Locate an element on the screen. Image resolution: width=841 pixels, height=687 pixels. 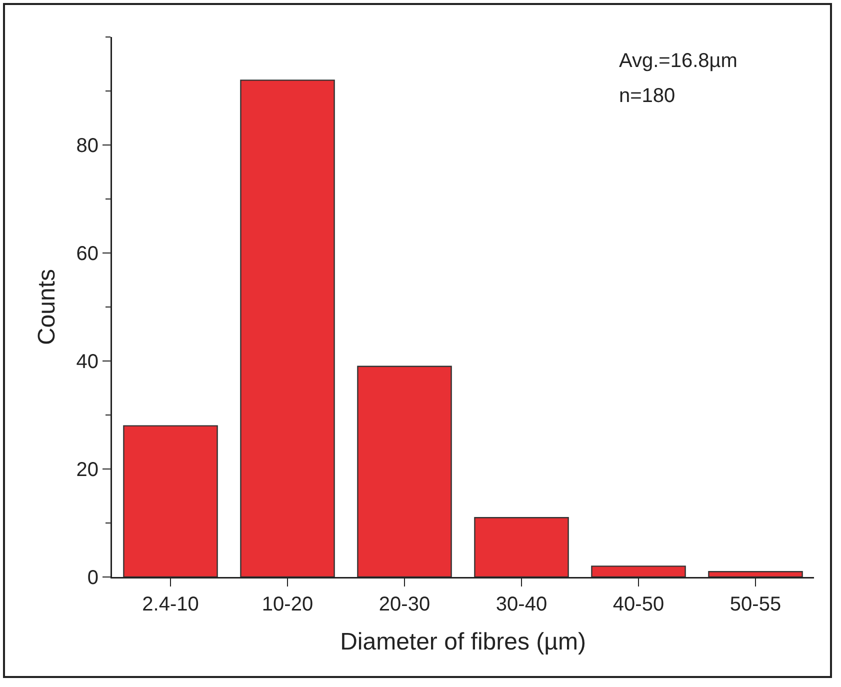
x-tick-label: 50-55 is located at coordinates (756, 605).